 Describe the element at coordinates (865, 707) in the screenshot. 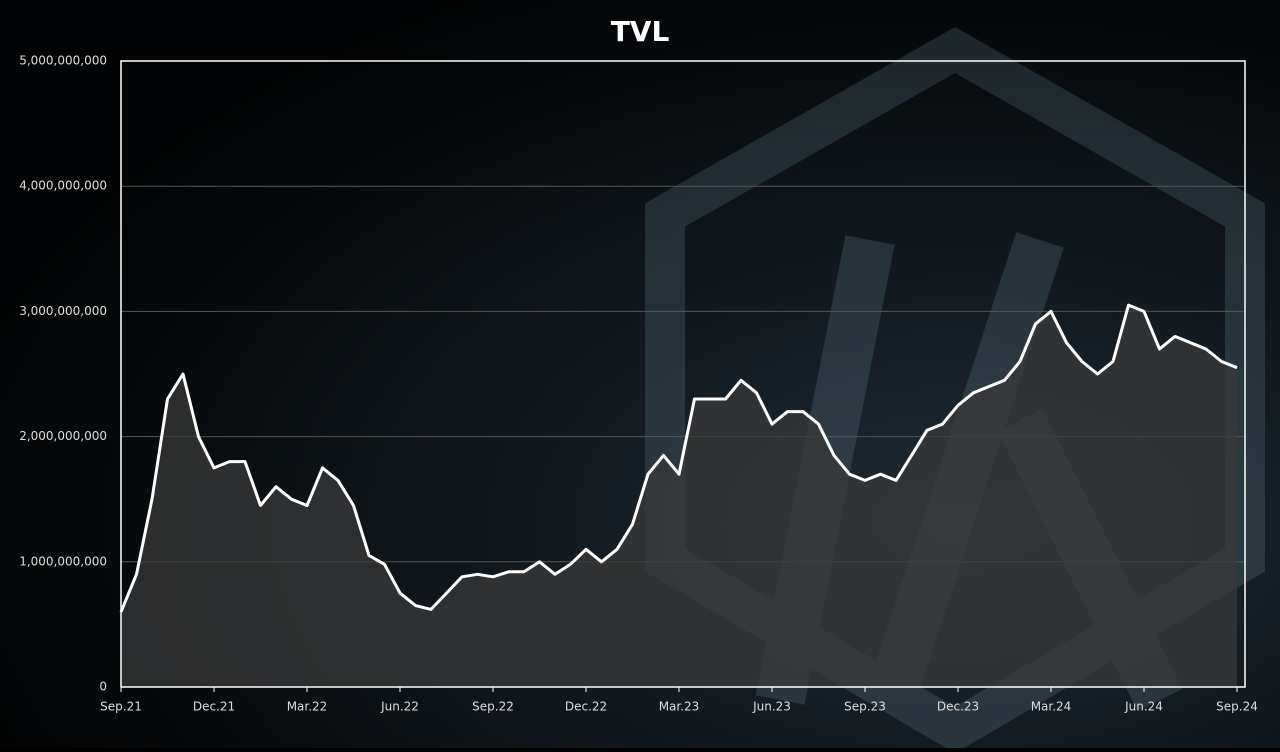

I see `x-tick-label: Sep.23` at that location.